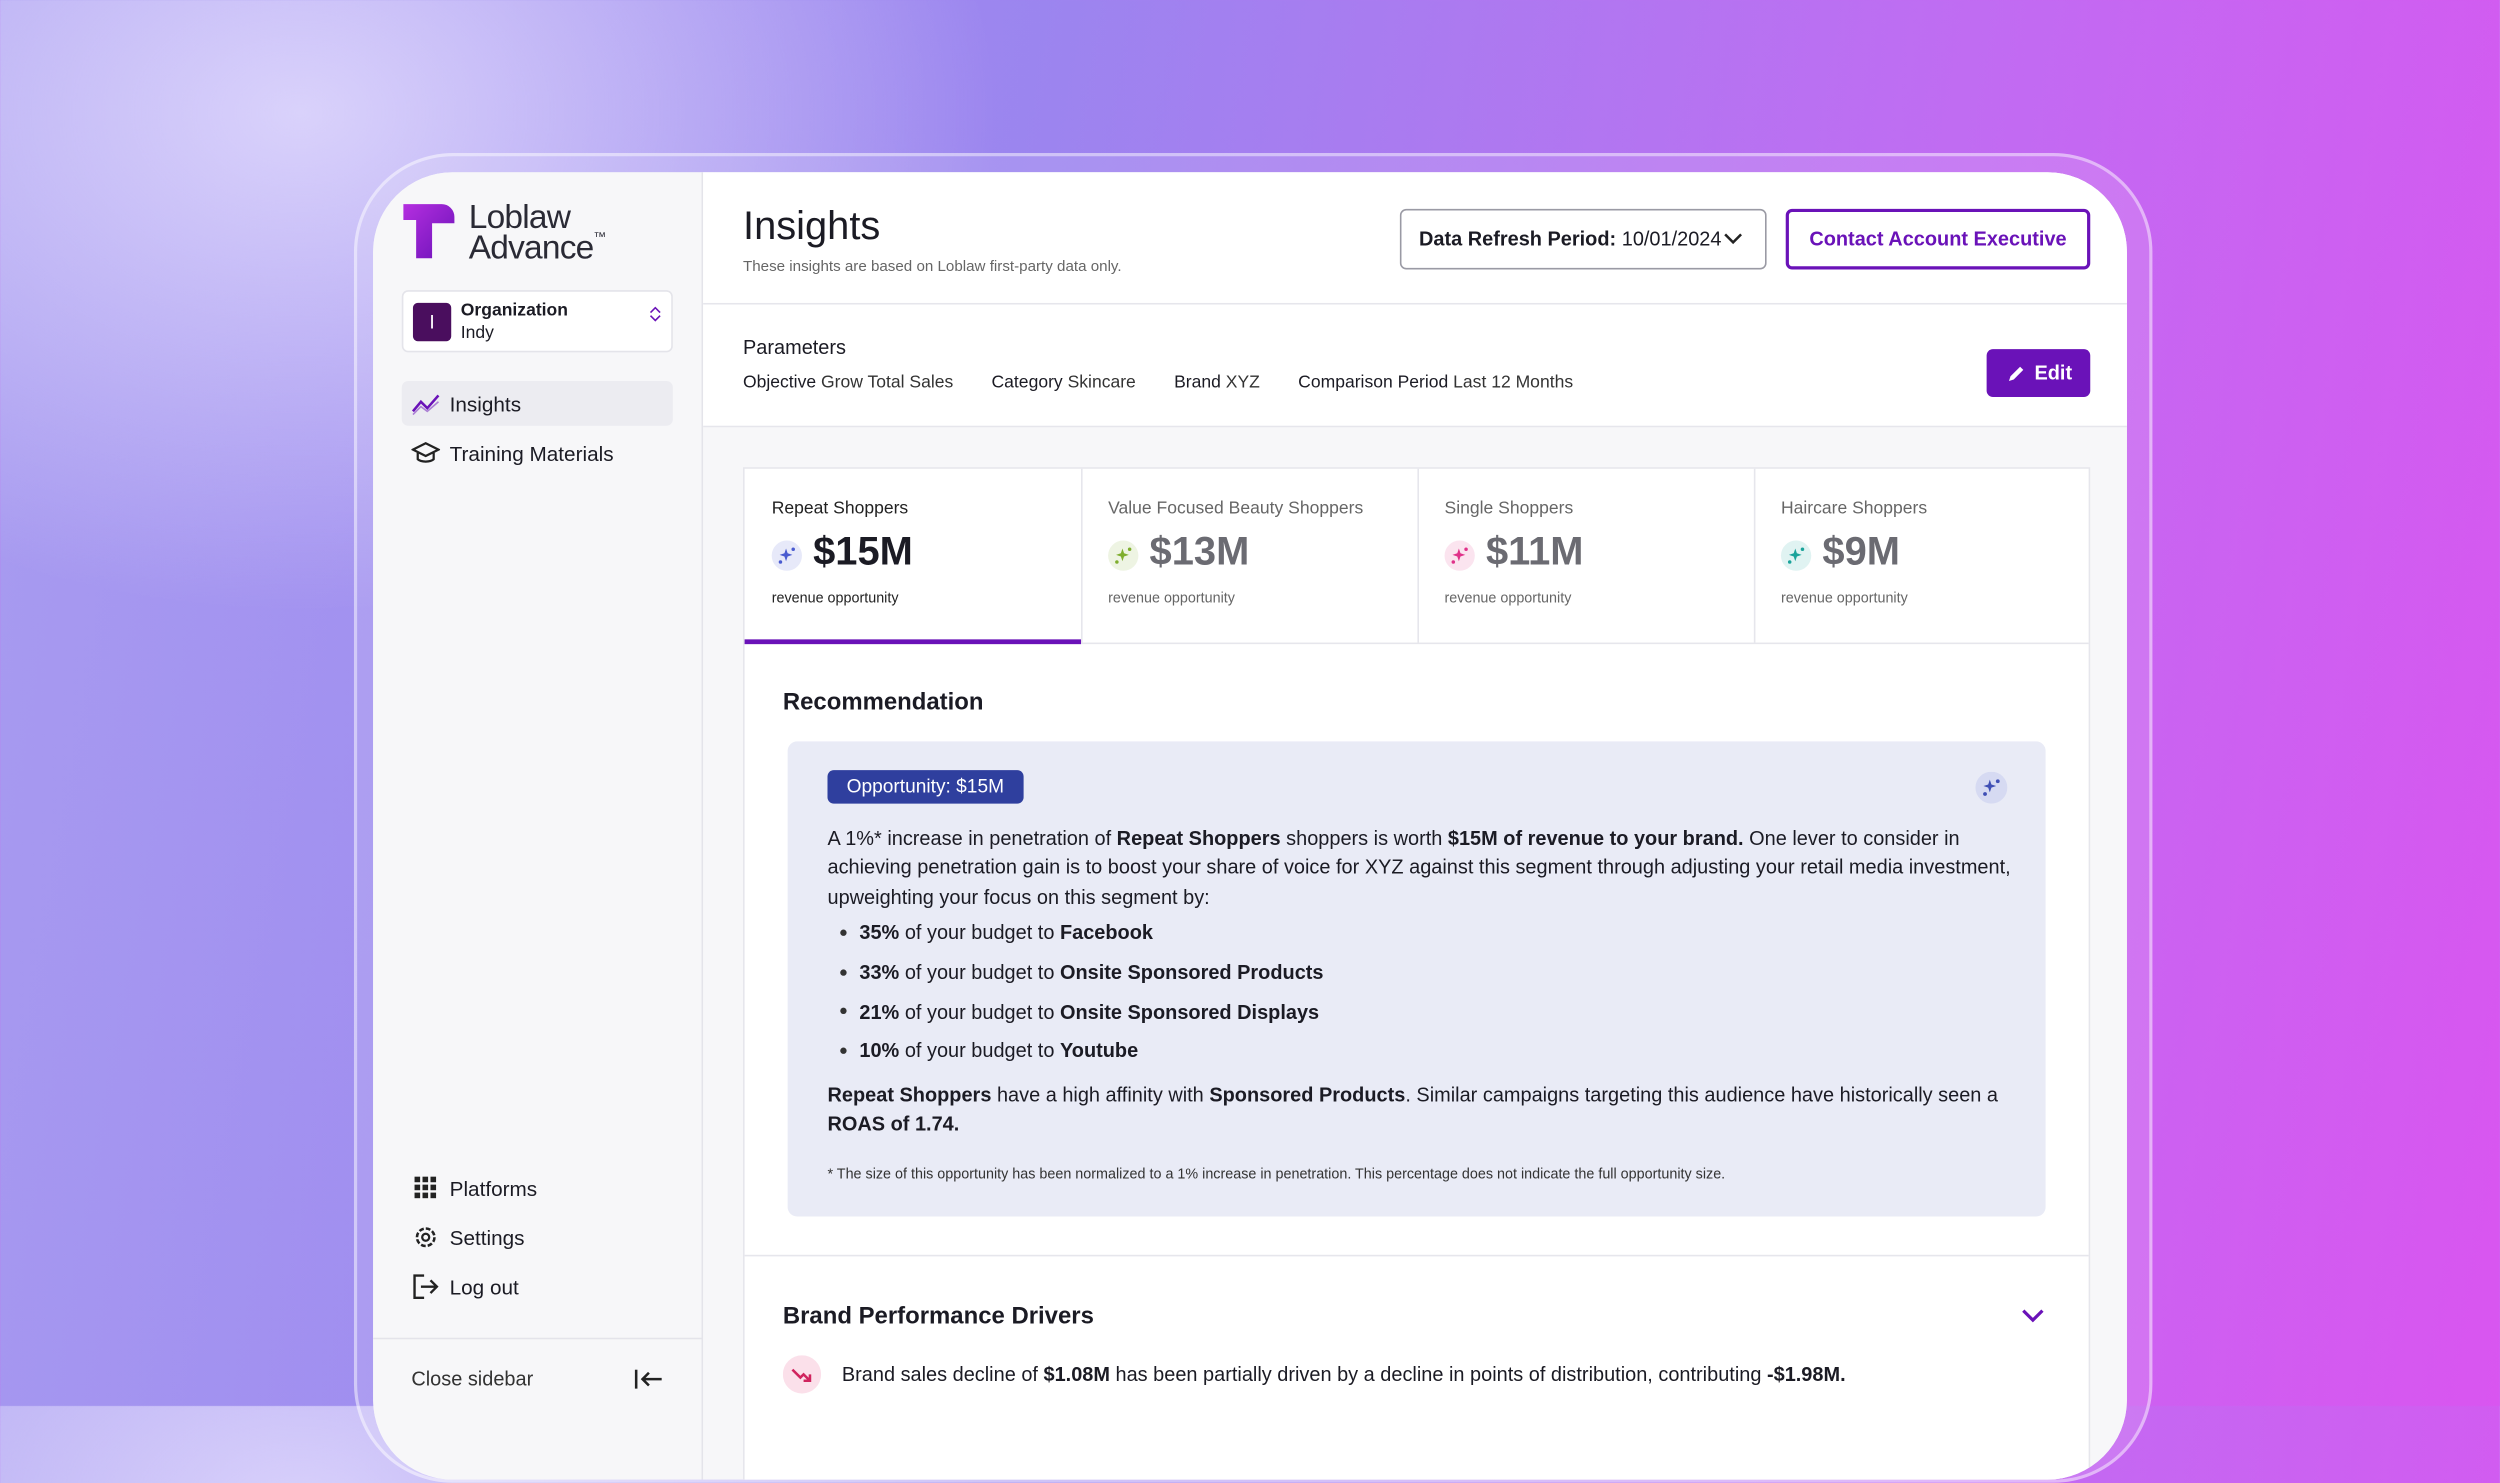 The height and width of the screenshot is (1483, 2500). What do you see at coordinates (1100, 1095) in the screenshot?
I see `text-segment: have a high affinity with` at bounding box center [1100, 1095].